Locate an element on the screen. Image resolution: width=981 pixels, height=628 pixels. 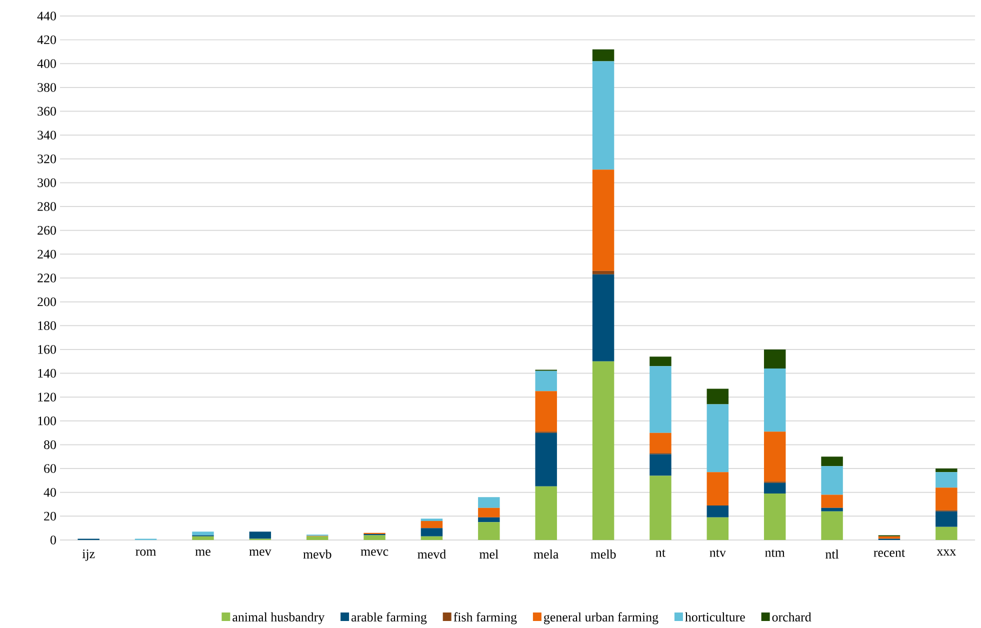
x-tick-label: ntl is located at coordinates (832, 554).